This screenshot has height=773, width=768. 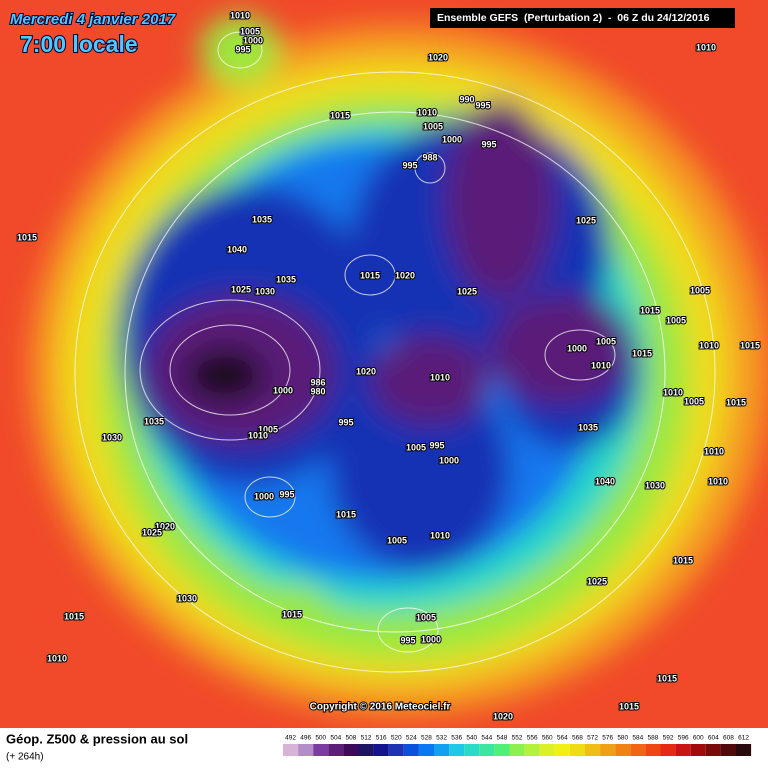 What do you see at coordinates (486, 738) in the screenshot?
I see `colorbar-label: 544` at bounding box center [486, 738].